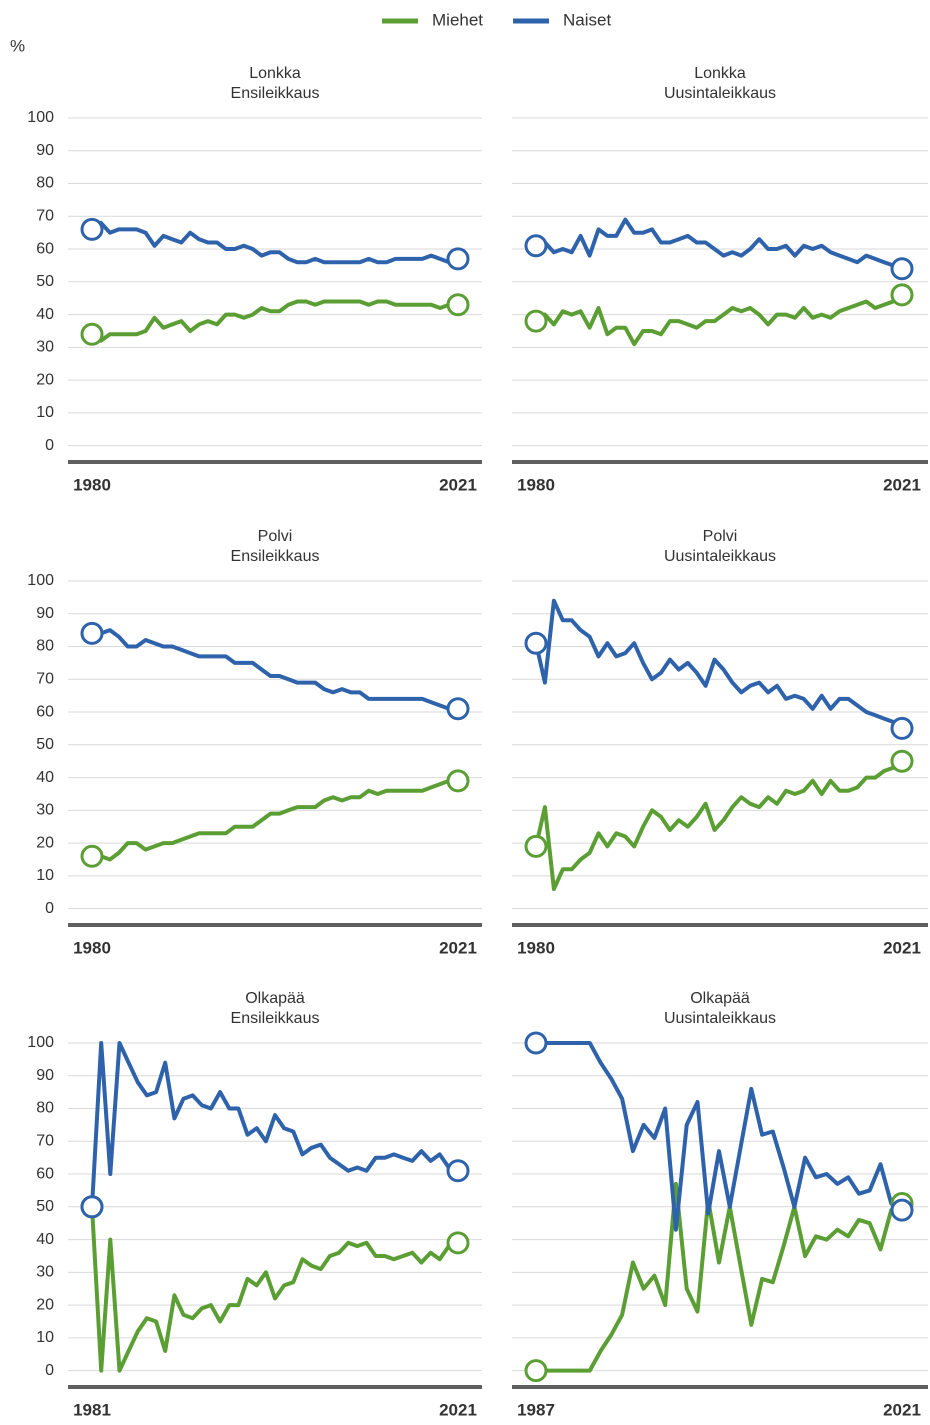 The height and width of the screenshot is (1425, 930). What do you see at coordinates (536, 1409) in the screenshot?
I see `x-tick-label: 1987` at bounding box center [536, 1409].